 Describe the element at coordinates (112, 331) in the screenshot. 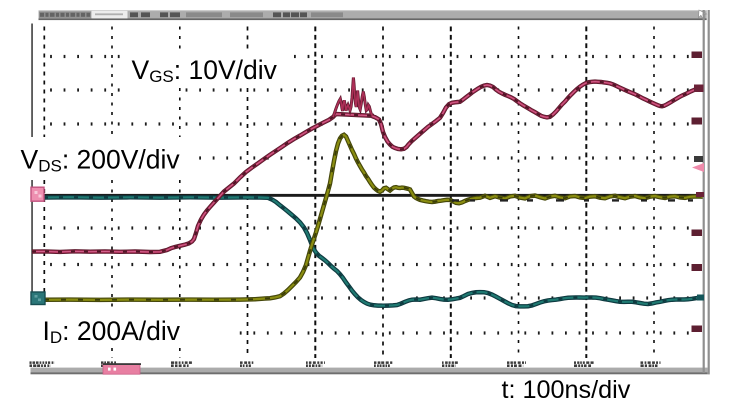

I see `svg-text: ID: 200A/div` at that location.